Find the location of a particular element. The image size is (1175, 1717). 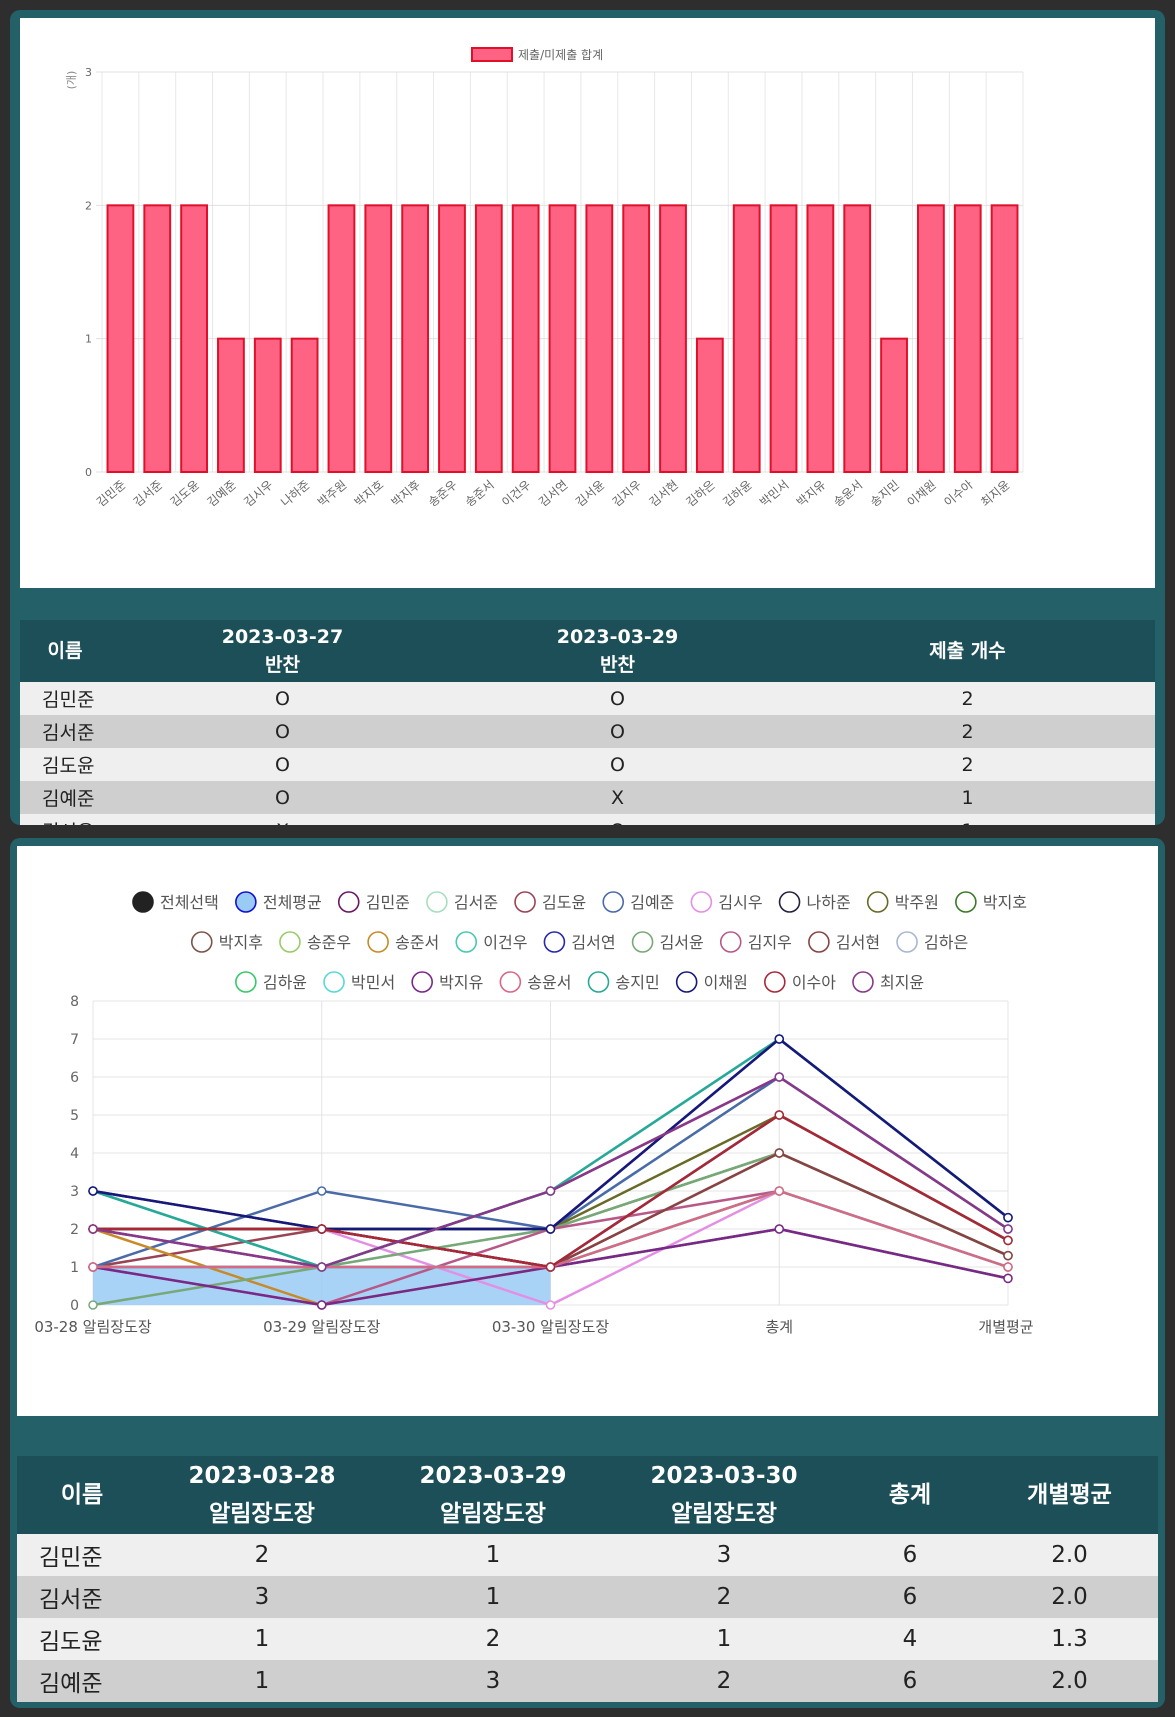

table-cell: 4 is located at coordinates (910, 1639).